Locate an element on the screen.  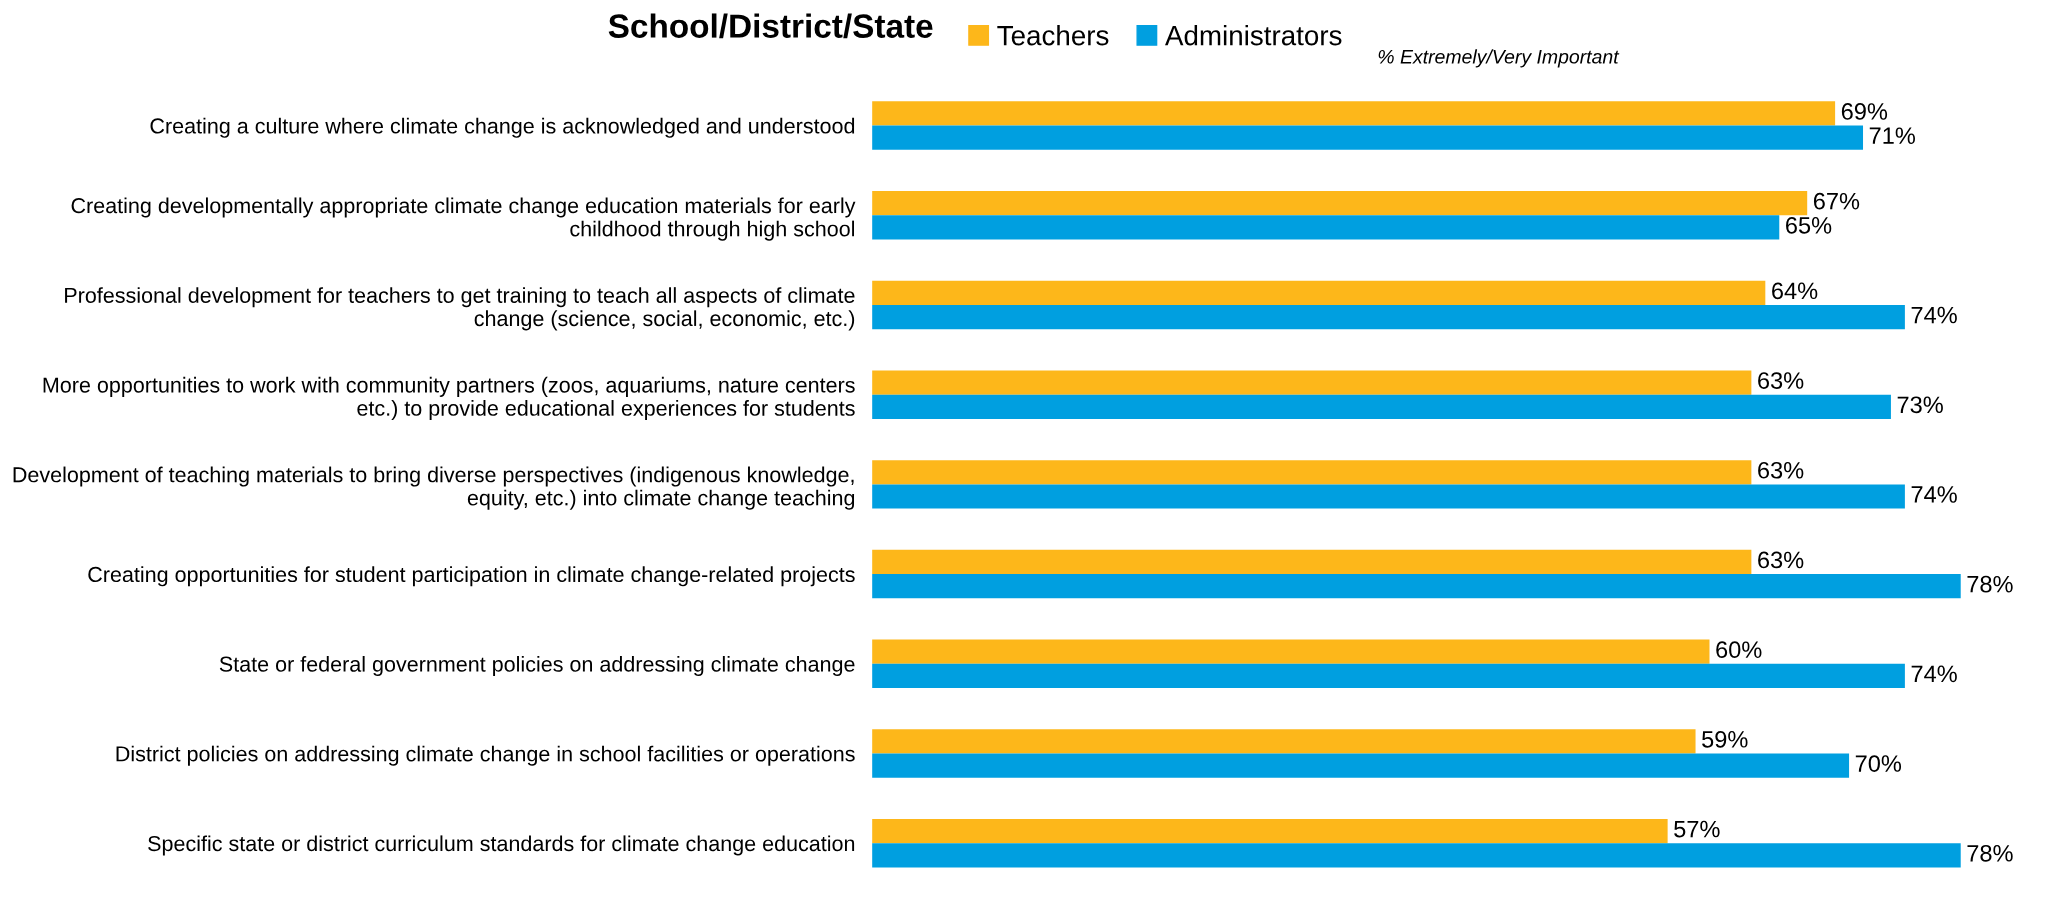
data-label: 65% is located at coordinates (1809, 225).